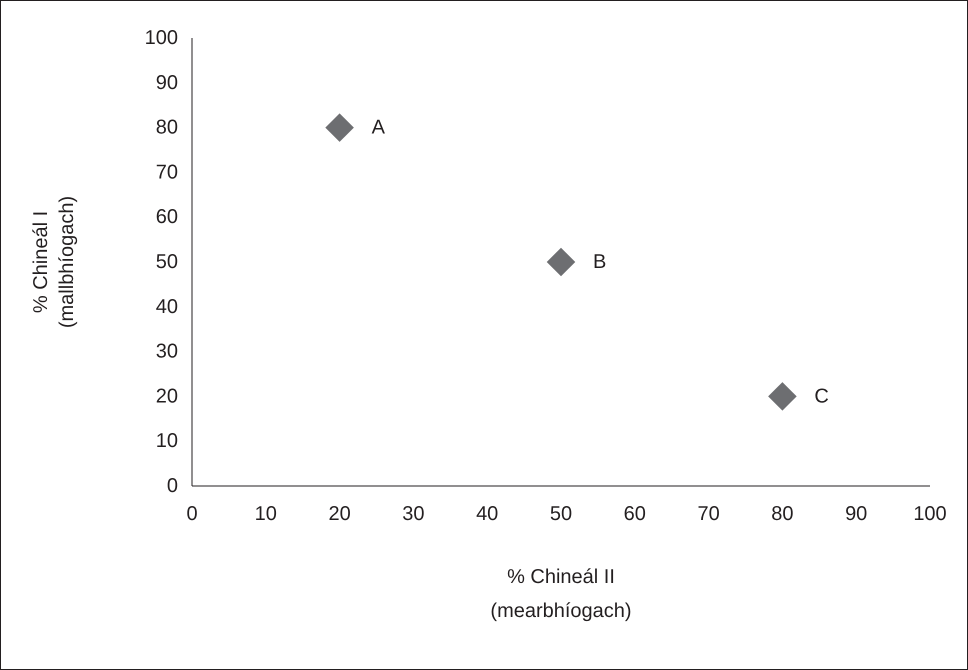  I want to click on x-tick-label: 60, so click(635, 514).